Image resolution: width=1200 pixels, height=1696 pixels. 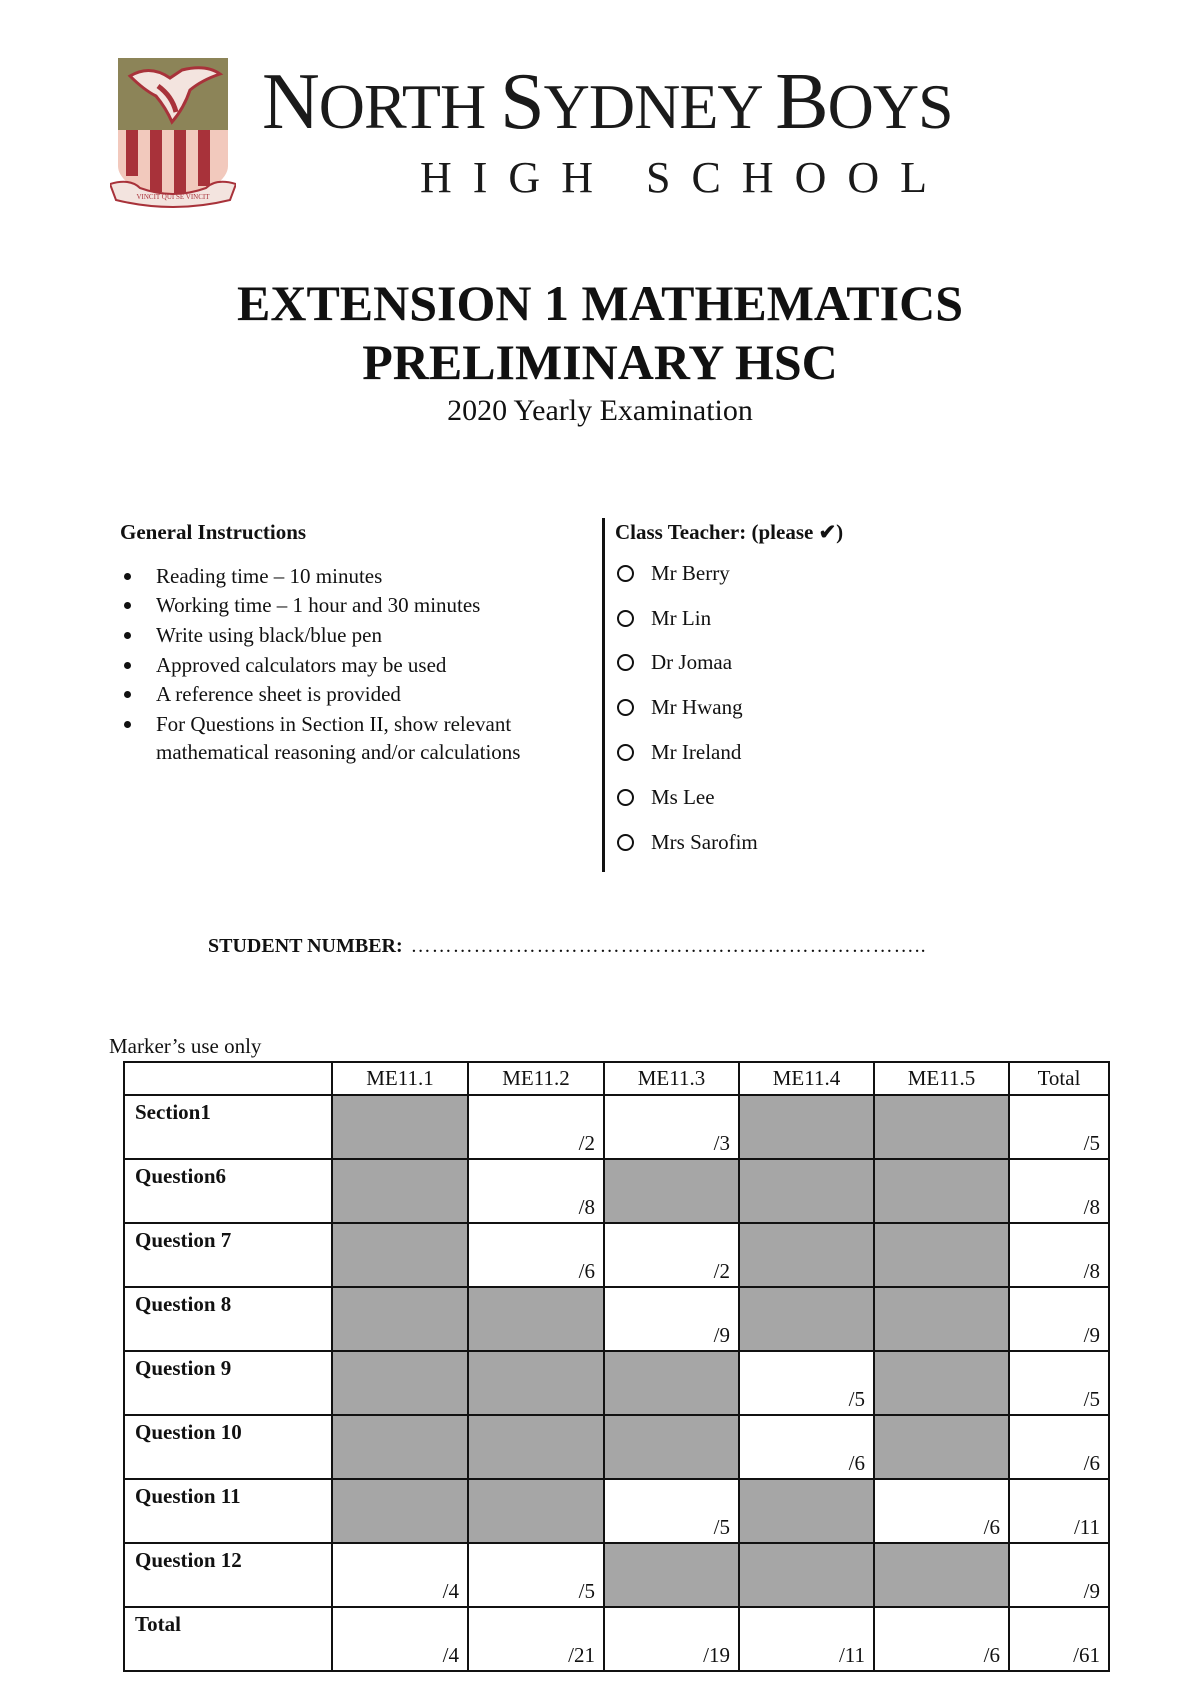 I want to click on school-subtitle: HIGH SCHOOL, so click(x=684, y=177).